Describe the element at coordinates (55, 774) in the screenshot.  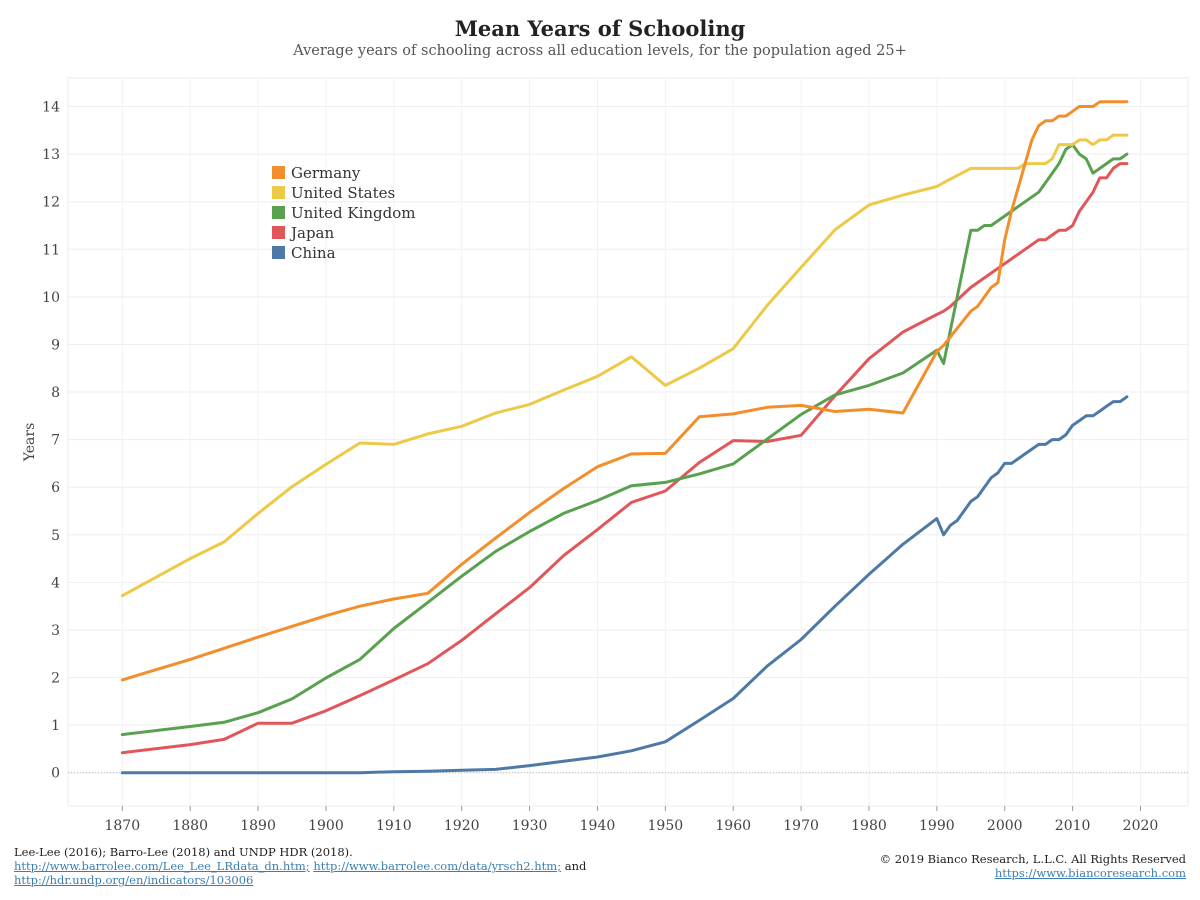
I see `y-tick-label: 0` at that location.